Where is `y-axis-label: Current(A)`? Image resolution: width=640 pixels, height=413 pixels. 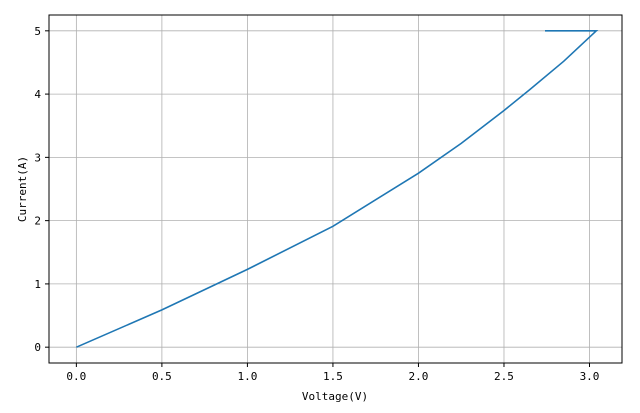 y-axis-label: Current(A) is located at coordinates (22, 189).